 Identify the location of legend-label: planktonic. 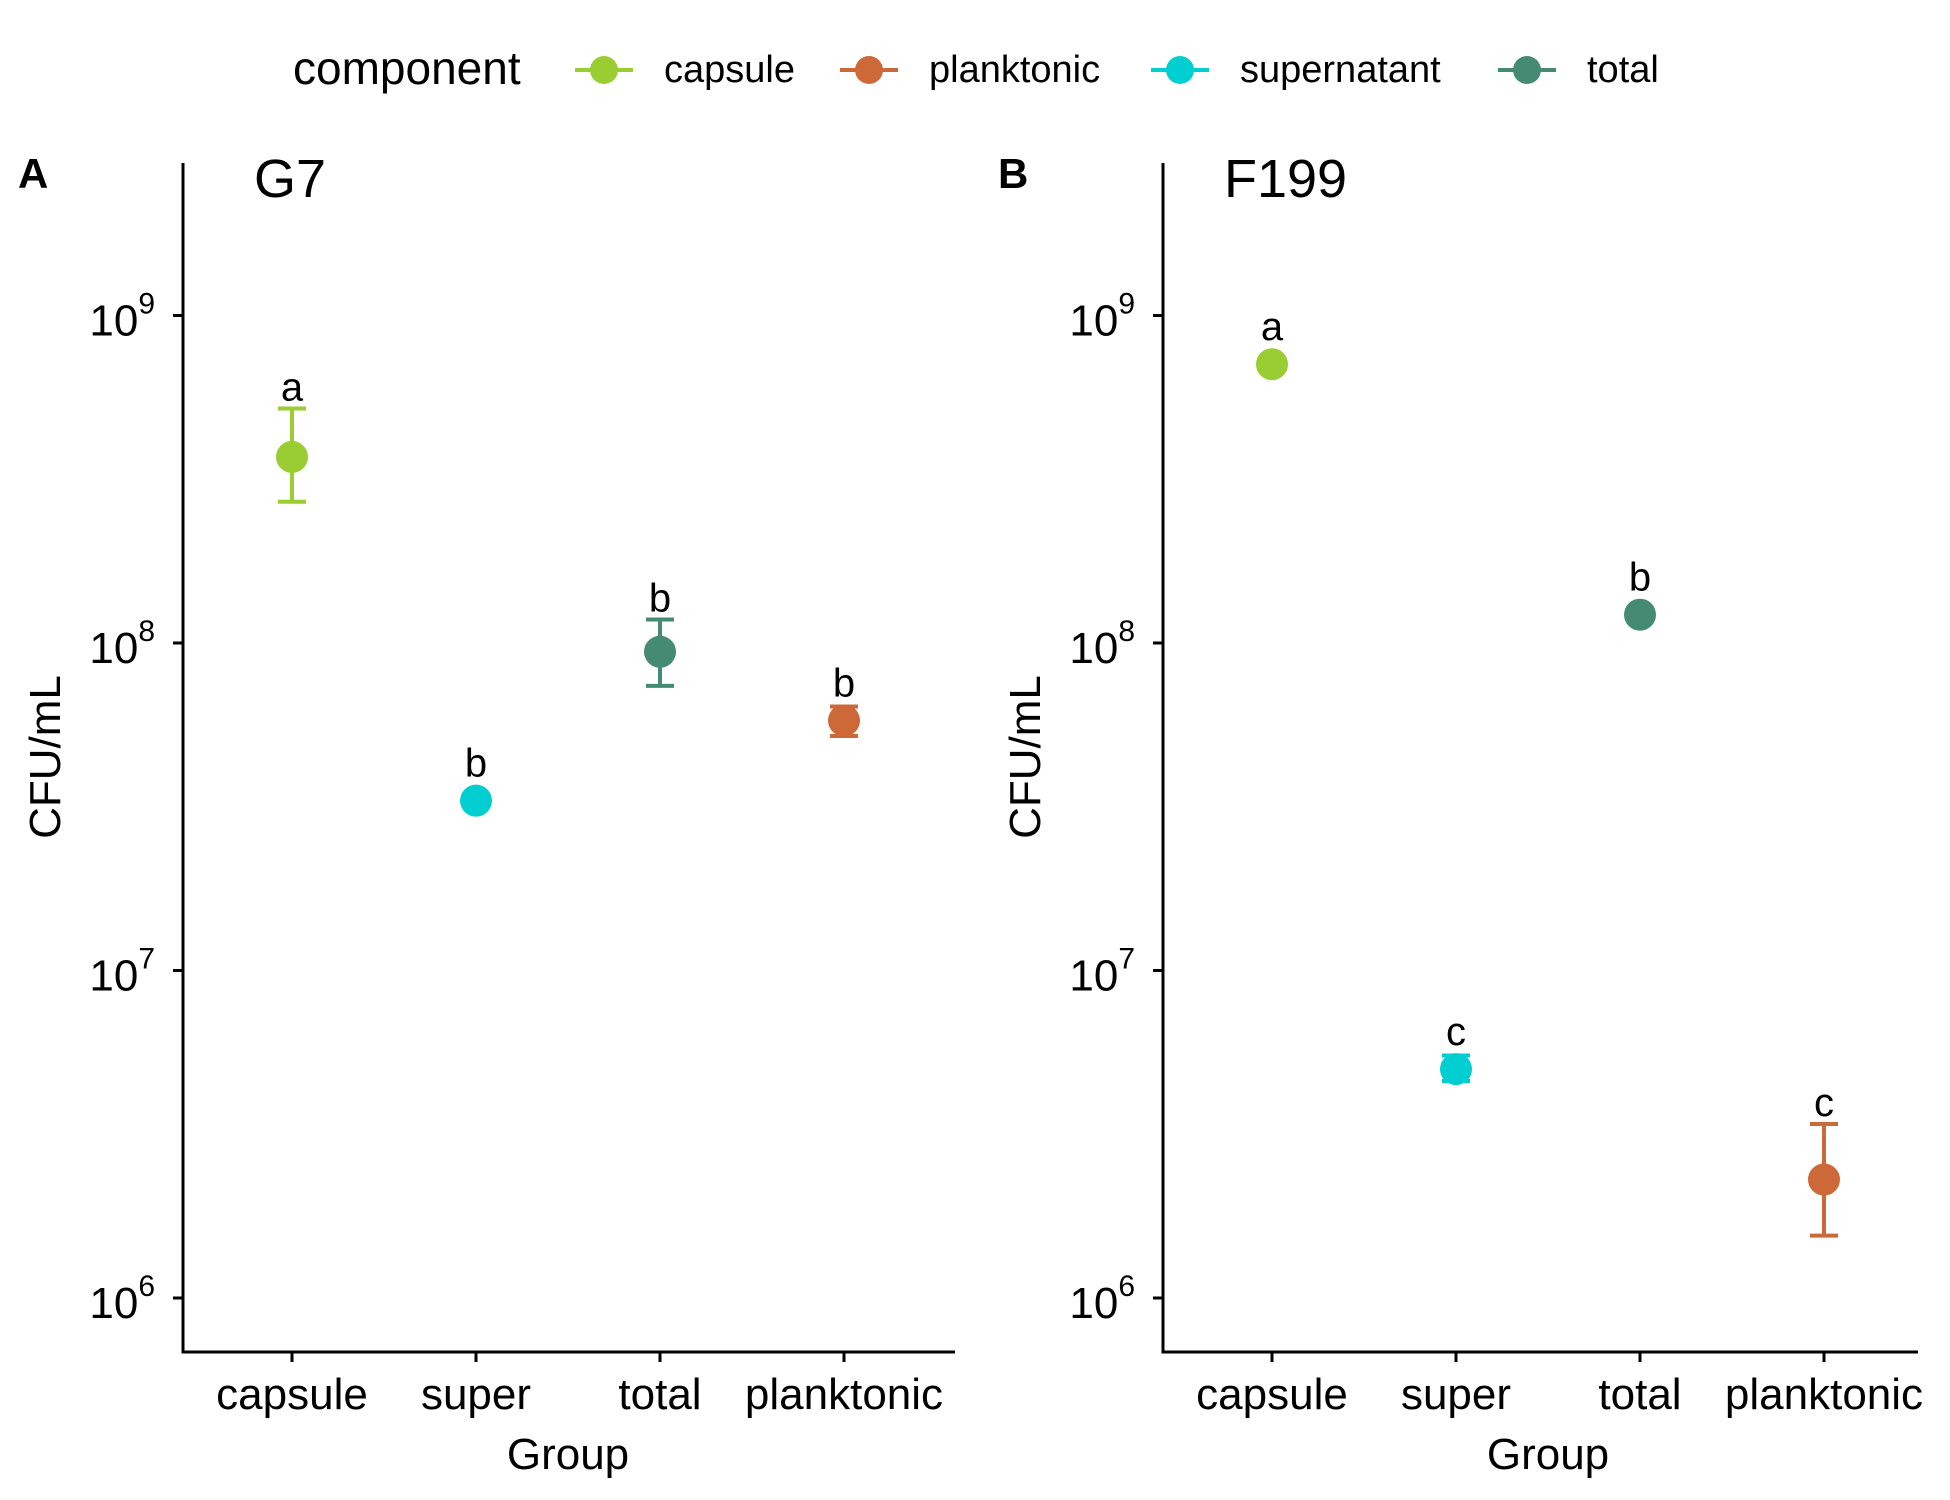
(1014, 70).